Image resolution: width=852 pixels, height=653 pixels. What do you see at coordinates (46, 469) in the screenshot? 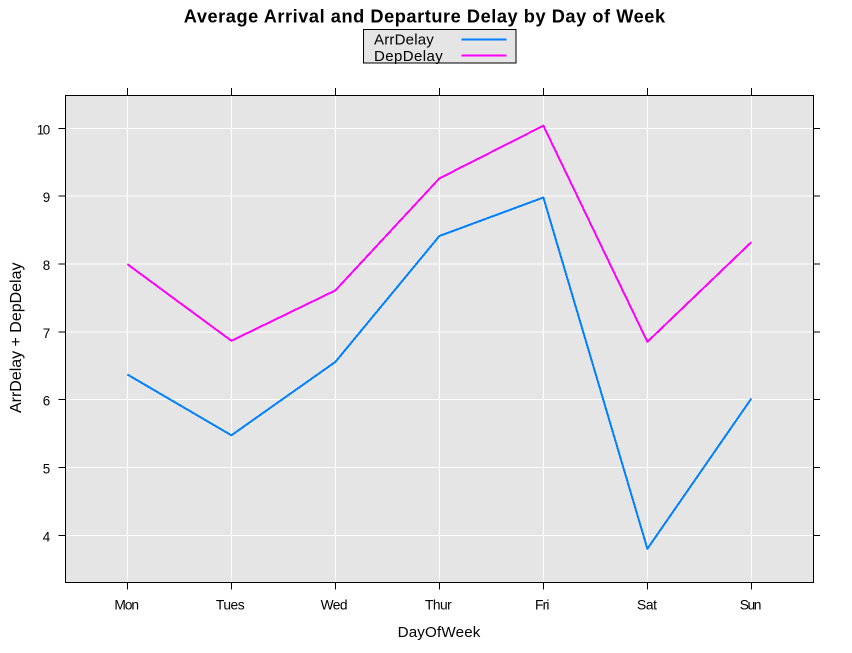
I see `svg-text: 5` at bounding box center [46, 469].